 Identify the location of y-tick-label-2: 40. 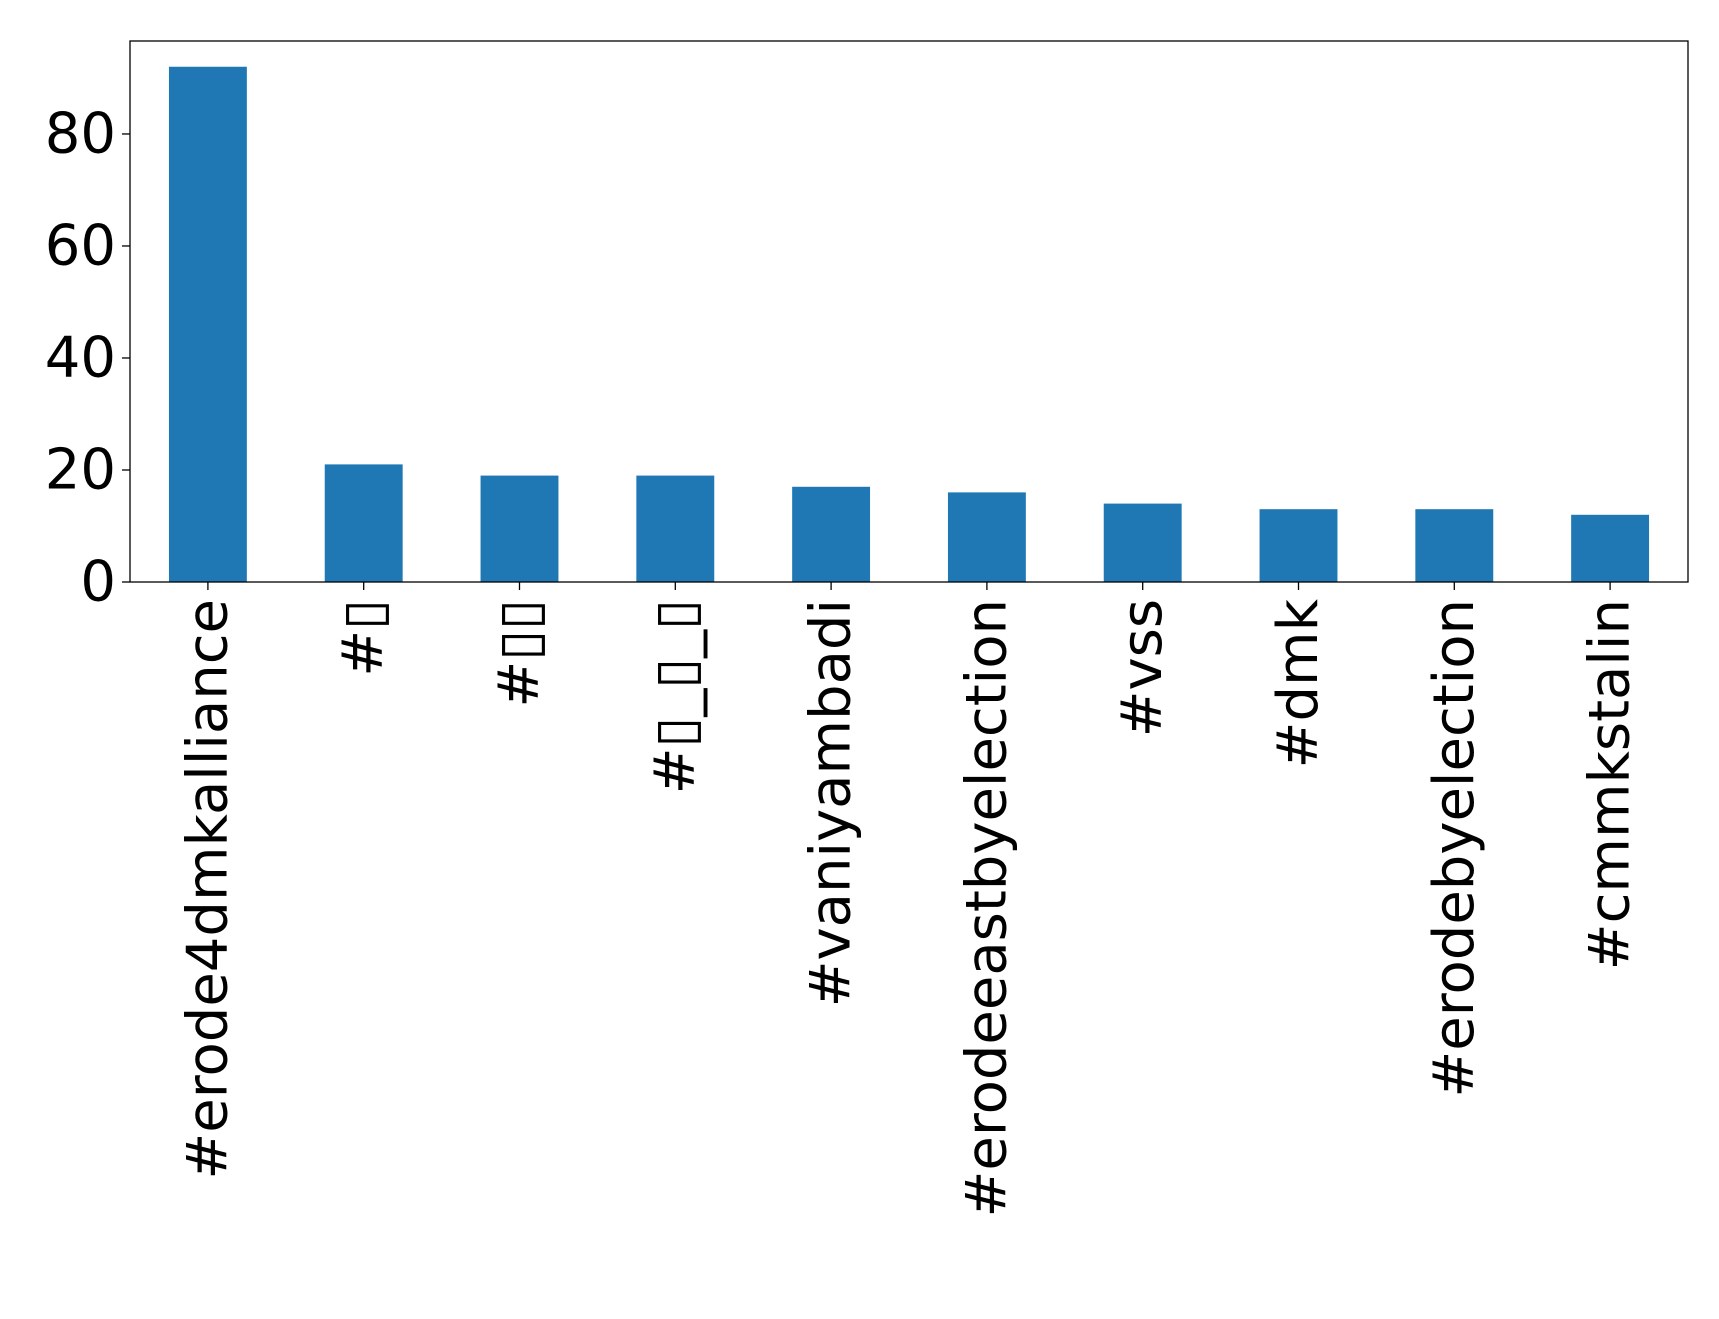
(80, 357).